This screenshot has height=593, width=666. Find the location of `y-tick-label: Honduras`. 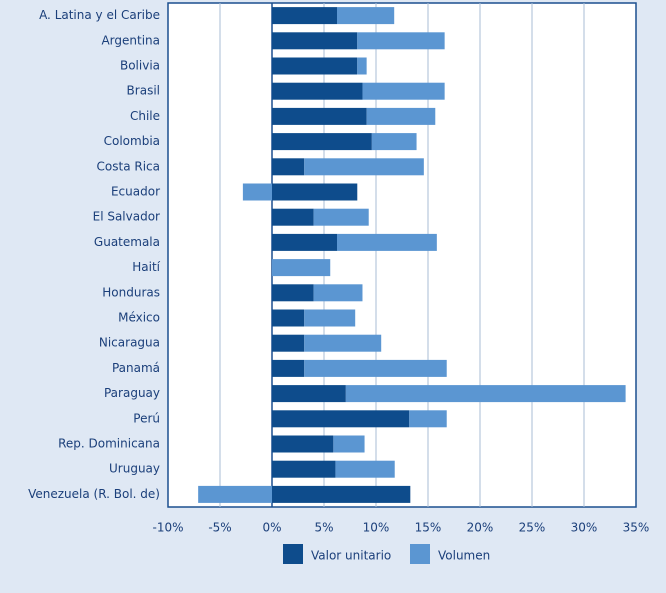

y-tick-label: Honduras is located at coordinates (131, 292).